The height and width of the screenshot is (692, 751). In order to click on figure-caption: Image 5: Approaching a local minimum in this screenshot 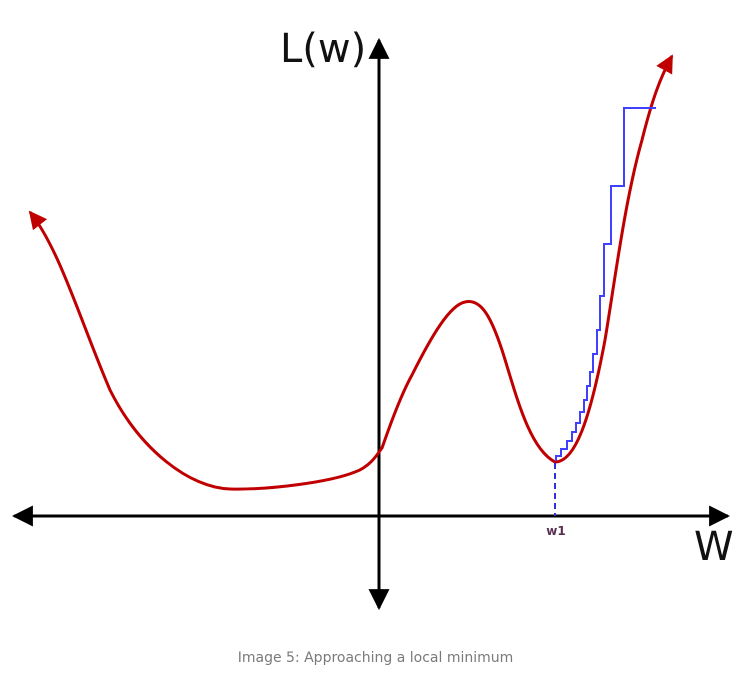, I will do `click(375, 658)`.